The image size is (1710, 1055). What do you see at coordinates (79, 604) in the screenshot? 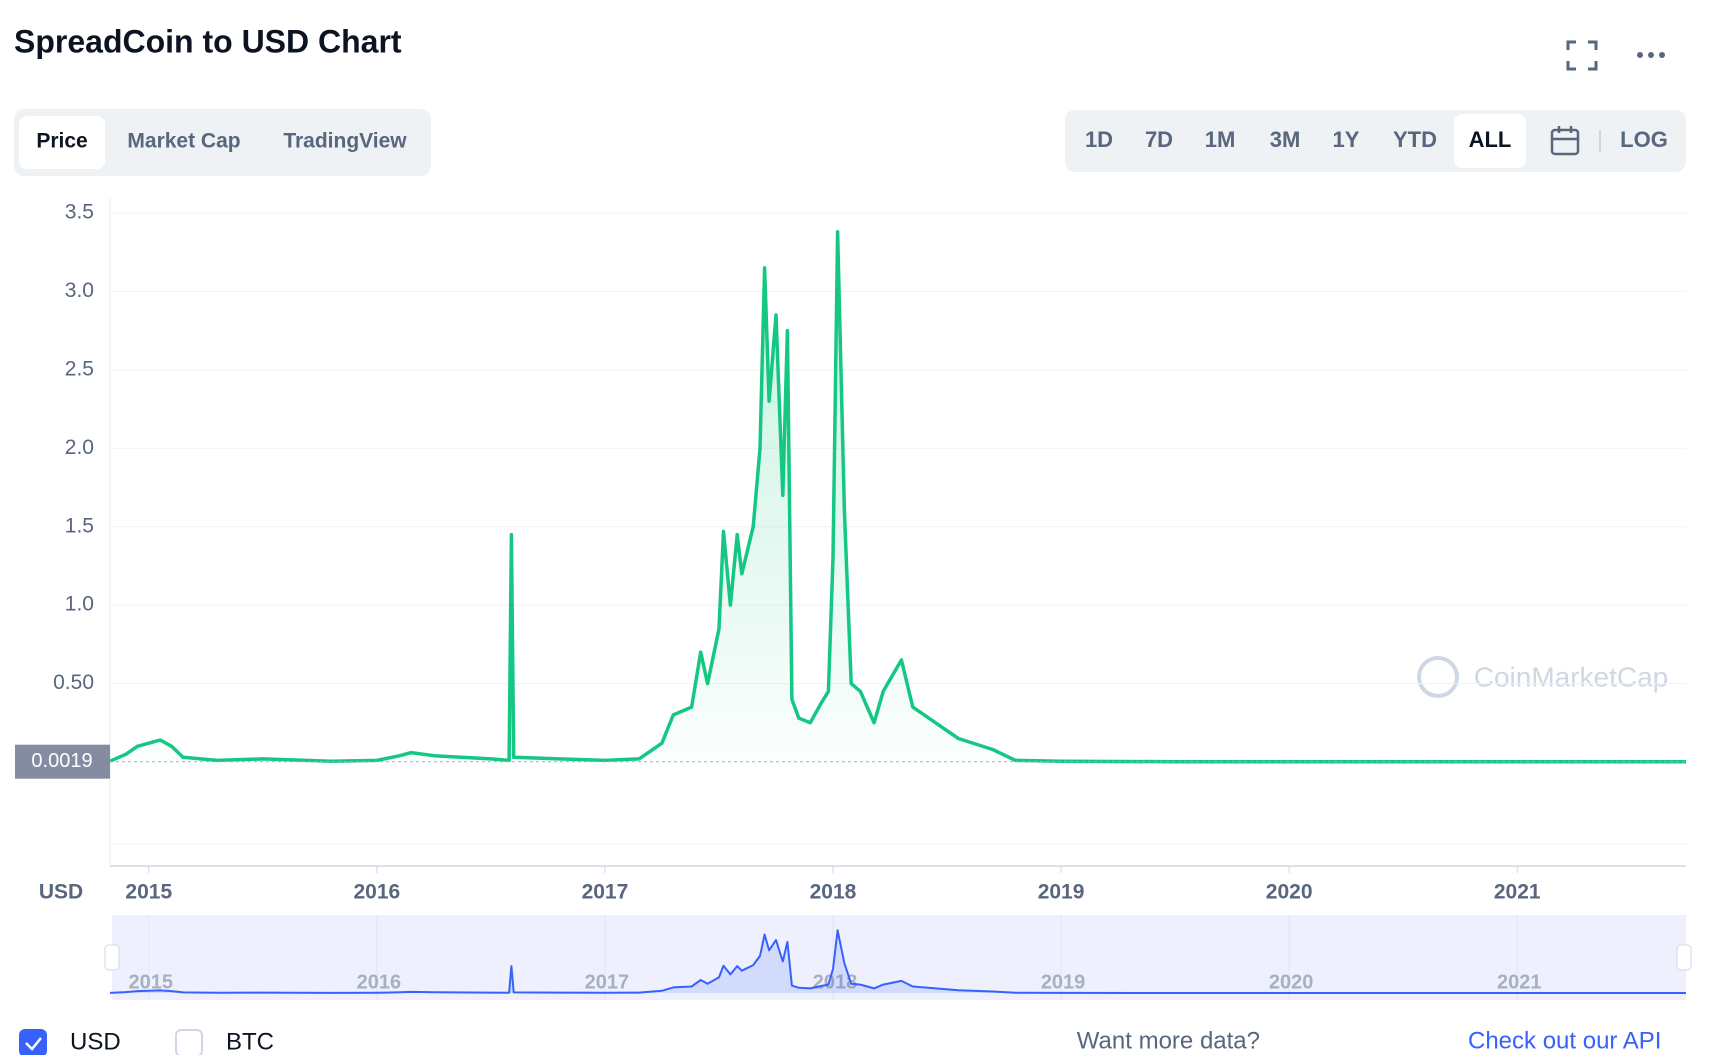
I see `y-tick-label: 1.0` at bounding box center [79, 604].